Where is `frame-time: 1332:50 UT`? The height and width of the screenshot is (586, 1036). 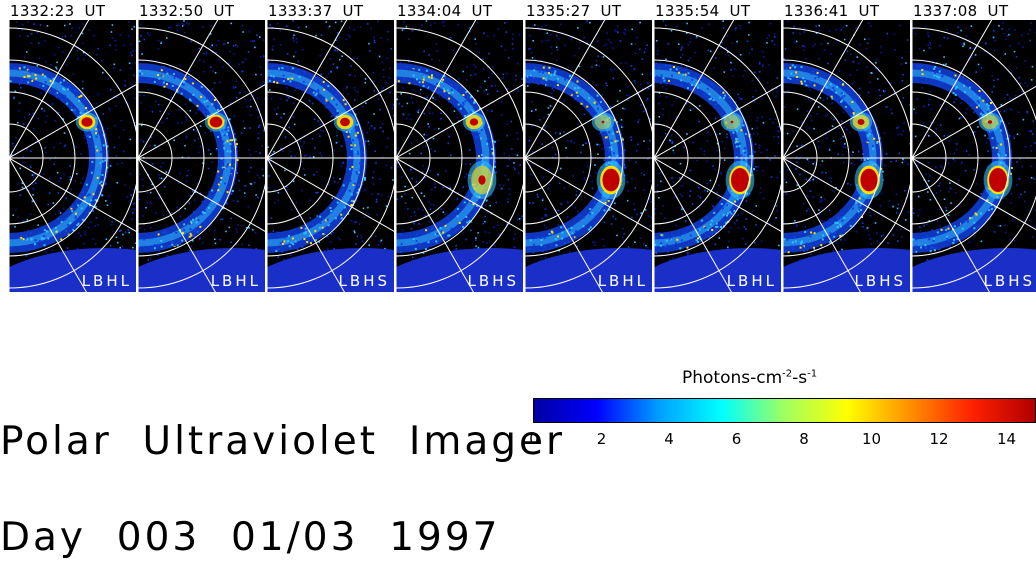 frame-time: 1332:50 UT is located at coordinates (203, 11).